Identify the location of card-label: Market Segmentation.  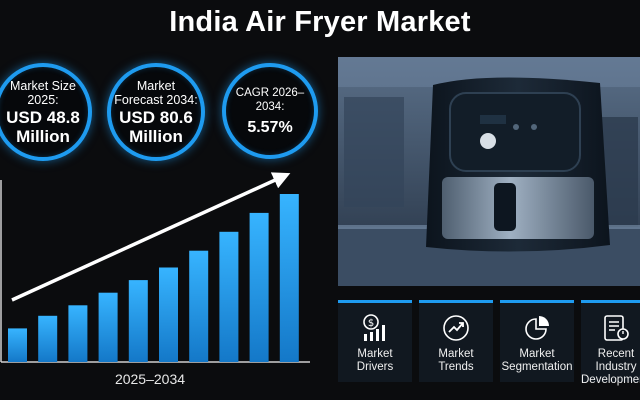
(537, 360).